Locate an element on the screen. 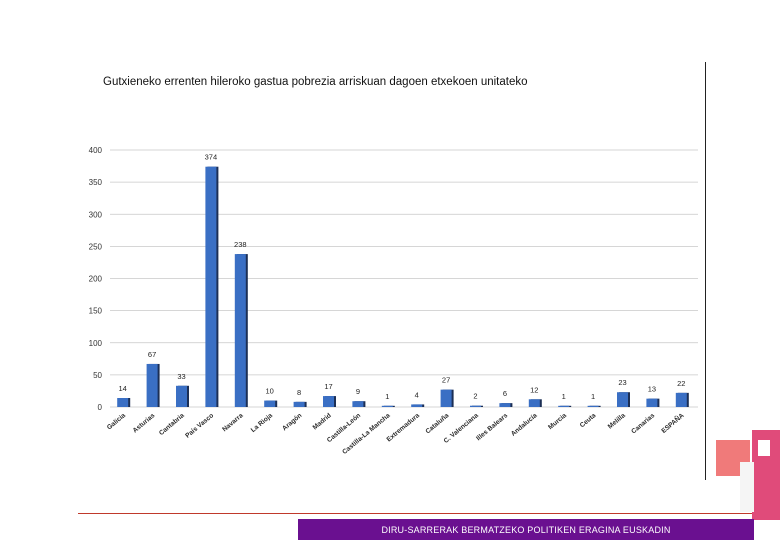 The width and height of the screenshot is (780, 540). bar-Galicia is located at coordinates (123, 402).